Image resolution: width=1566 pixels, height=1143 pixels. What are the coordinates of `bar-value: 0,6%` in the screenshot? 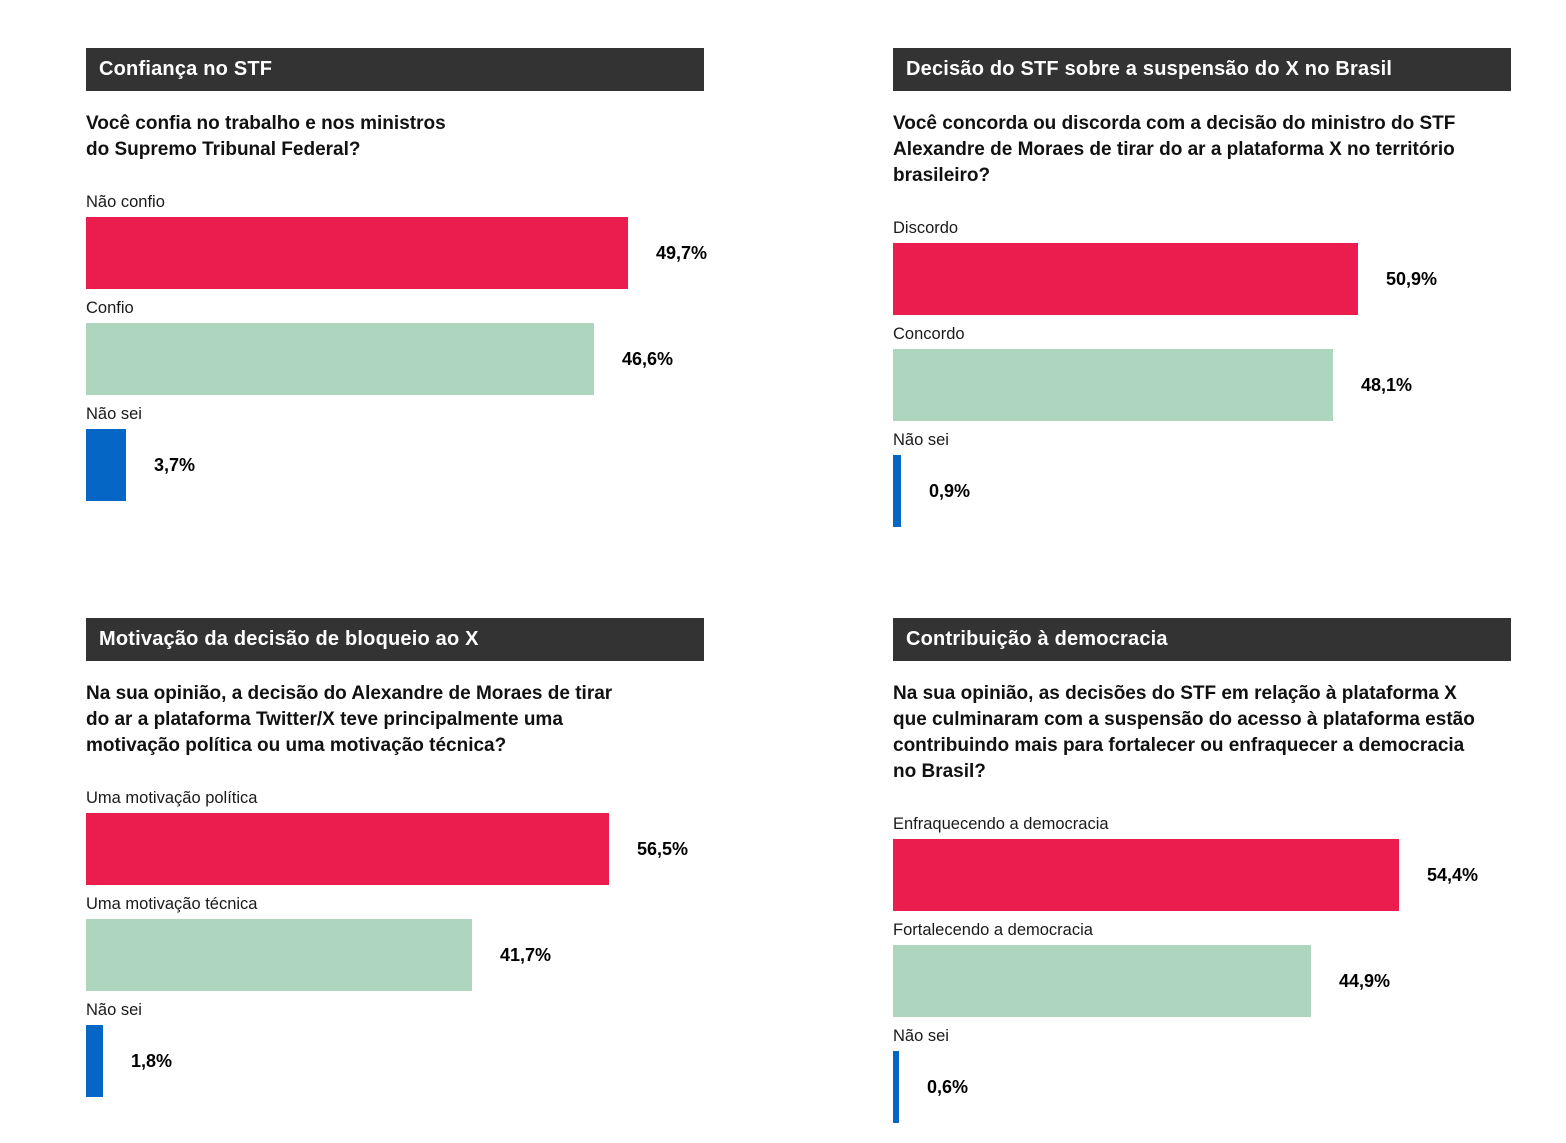 It's located at (948, 1086).